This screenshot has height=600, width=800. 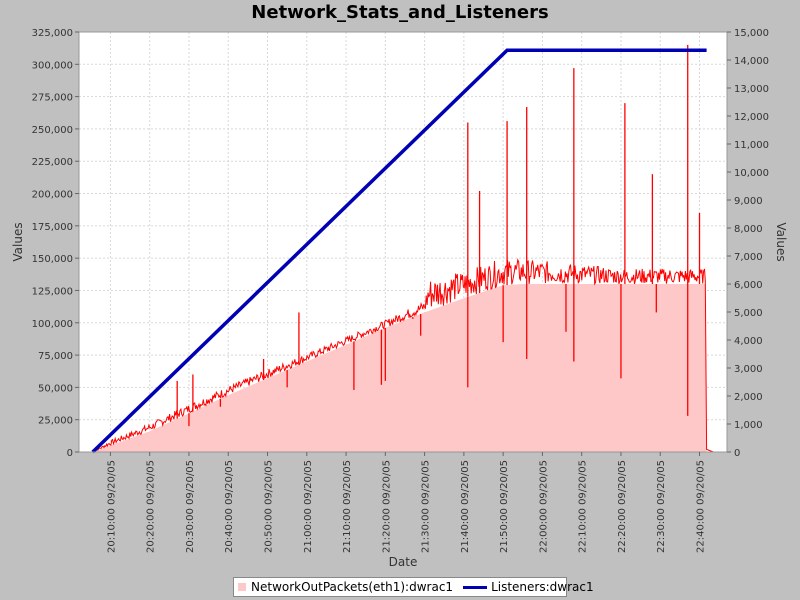 What do you see at coordinates (55, 356) in the screenshot?
I see `left-tick-label: 75,000` at bounding box center [55, 356].